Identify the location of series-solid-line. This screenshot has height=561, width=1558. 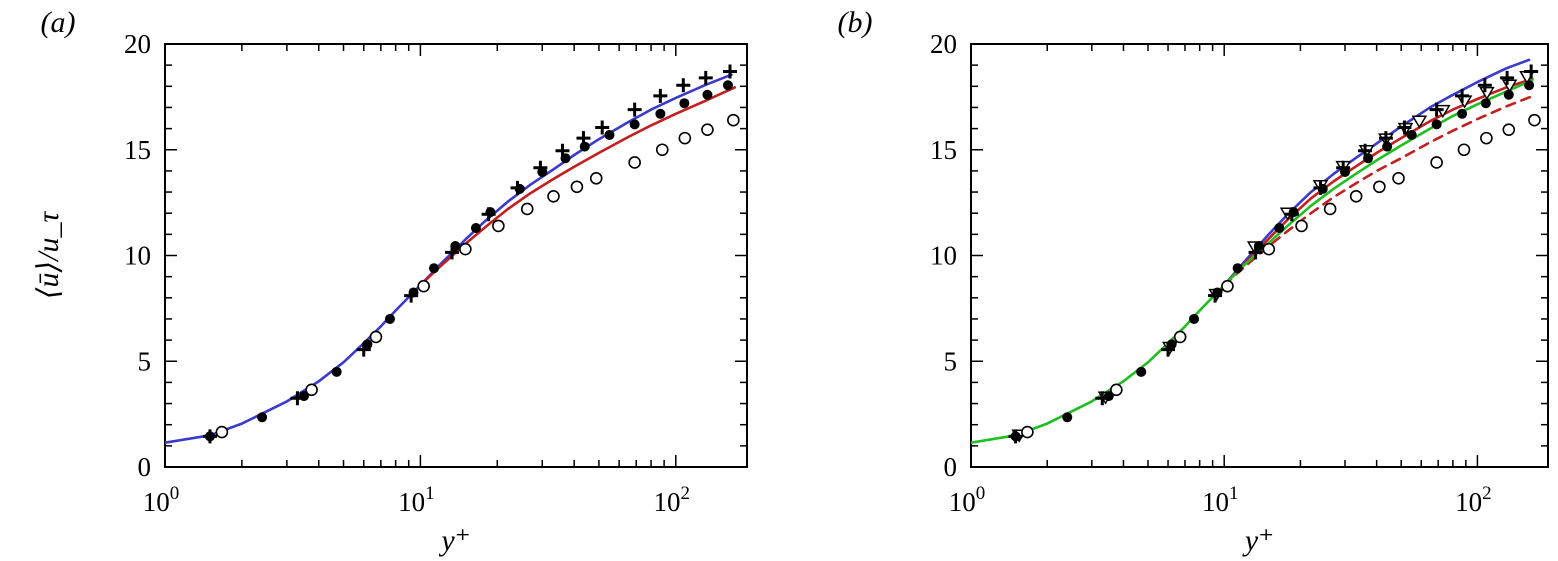
(578, 186).